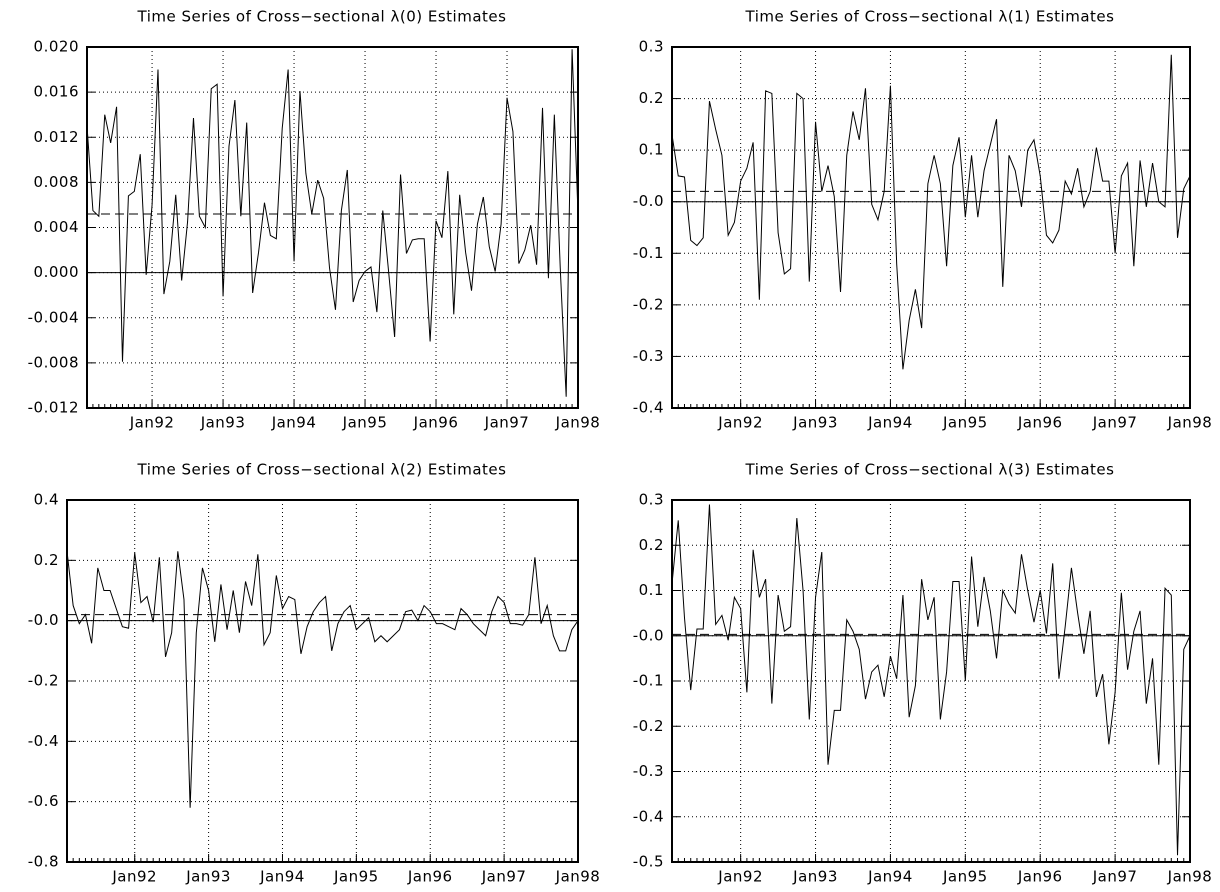  Describe the element at coordinates (53, 317) in the screenshot. I see `y-tick-label: -0.004` at that location.